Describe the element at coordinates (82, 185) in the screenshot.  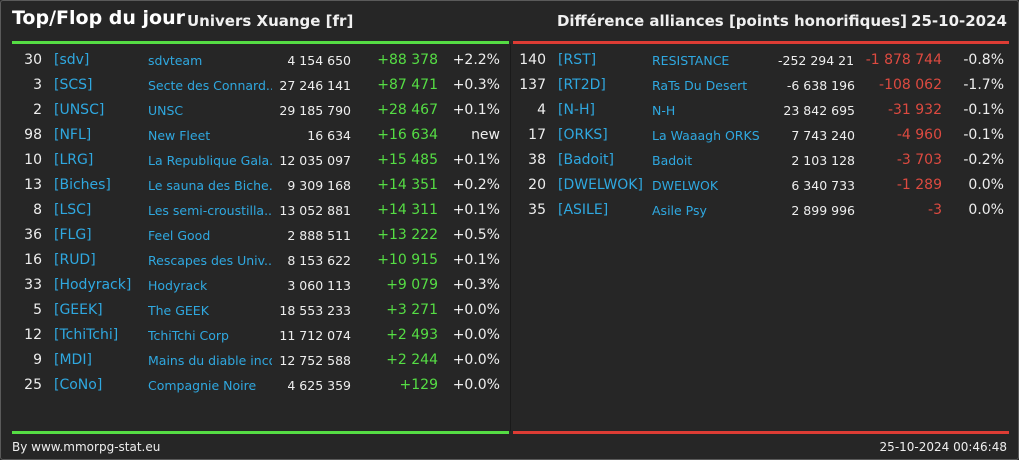
I see `alliance-tag-link: [Biches]` at that location.